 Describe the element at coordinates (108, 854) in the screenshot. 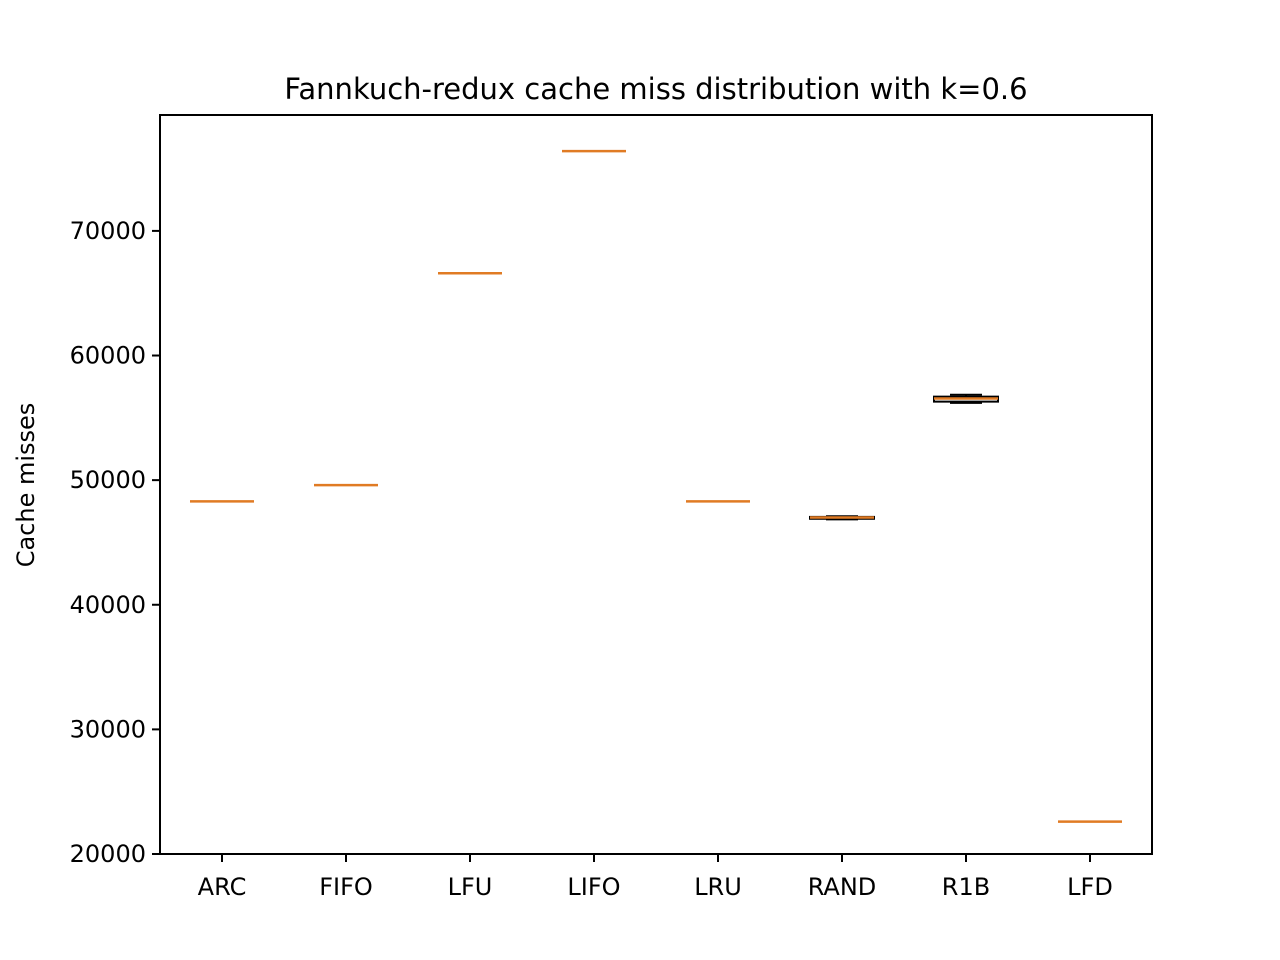

I see `y-tick-label: 20000` at that location.